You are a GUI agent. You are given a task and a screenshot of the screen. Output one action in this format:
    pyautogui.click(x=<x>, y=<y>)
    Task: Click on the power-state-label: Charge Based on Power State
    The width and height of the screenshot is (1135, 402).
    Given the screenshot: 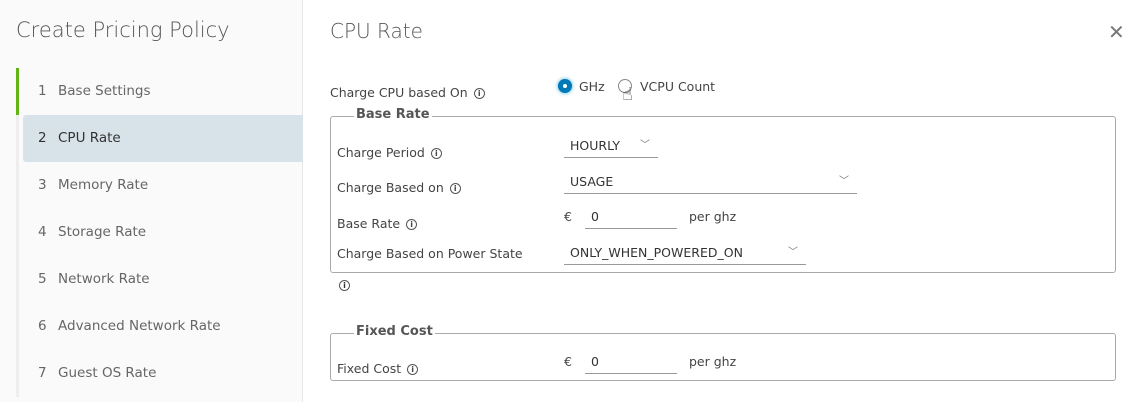 What is the action you would take?
    pyautogui.click(x=430, y=253)
    